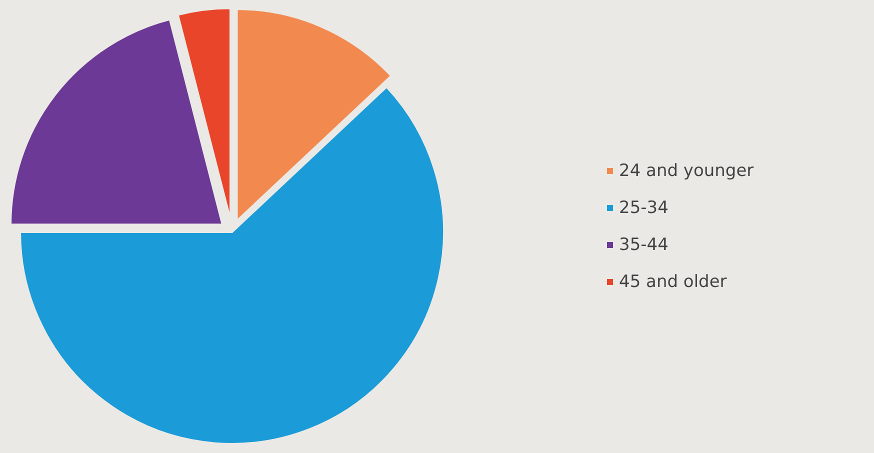 The width and height of the screenshot is (874, 453). Describe the element at coordinates (643, 208) in the screenshot. I see `legend-label: 25-34` at that location.